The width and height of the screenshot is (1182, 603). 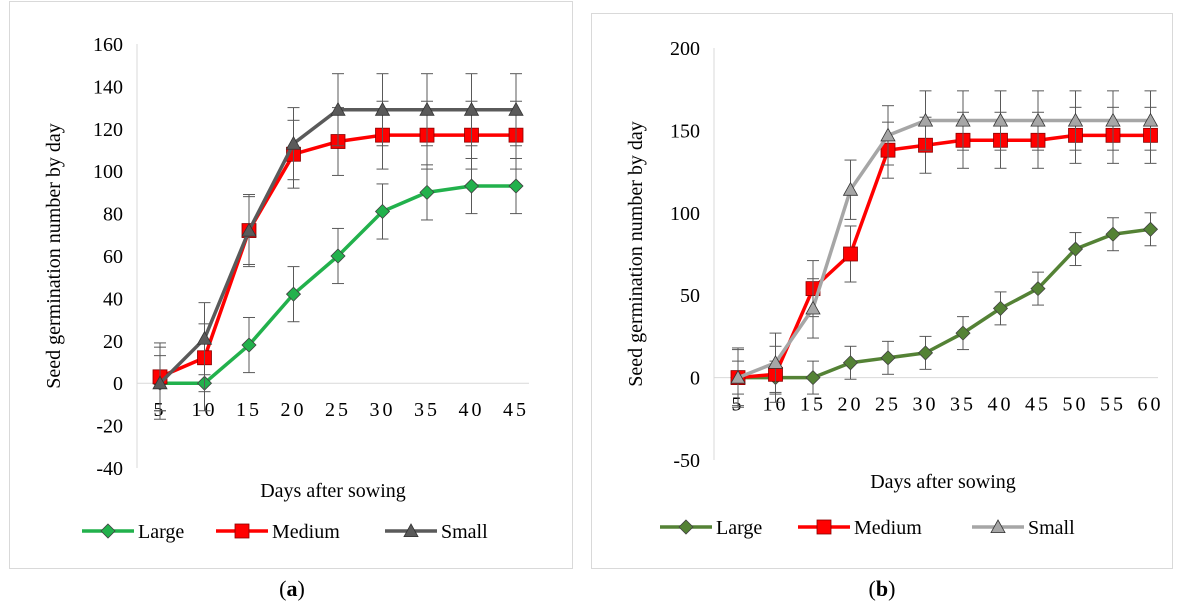 I want to click on chart-b-x-tick-label: 35, so click(x=963, y=405).